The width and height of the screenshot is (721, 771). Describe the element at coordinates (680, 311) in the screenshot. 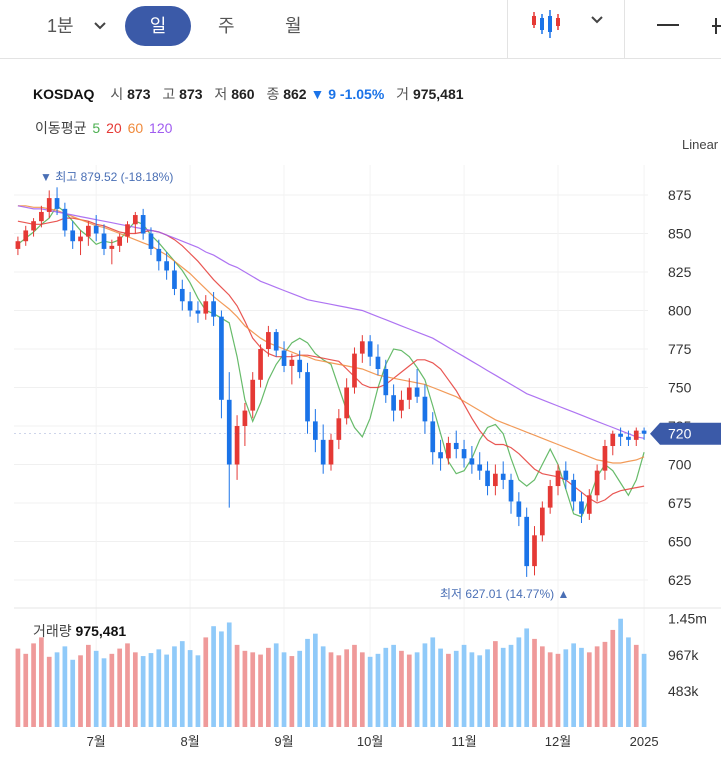

I see `y-tick-label: 800` at that location.